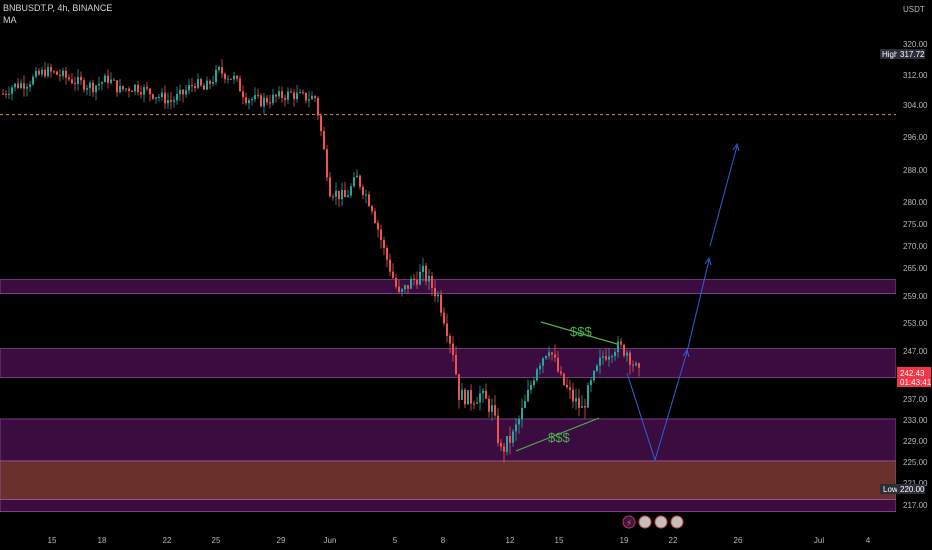 The width and height of the screenshot is (932, 550). I want to click on time-tick-label: 29, so click(281, 540).